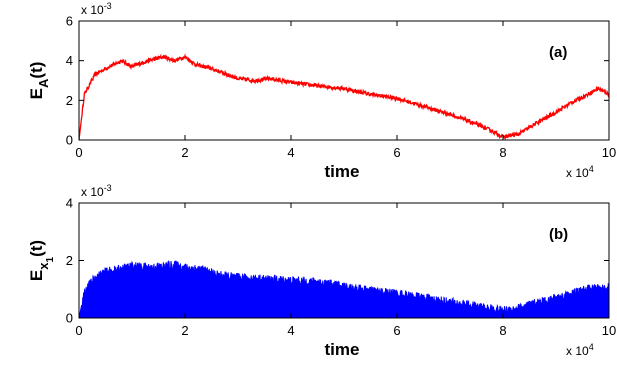 The width and height of the screenshot is (617, 365). Describe the element at coordinates (344, 288) in the screenshot. I see `series-area` at that location.